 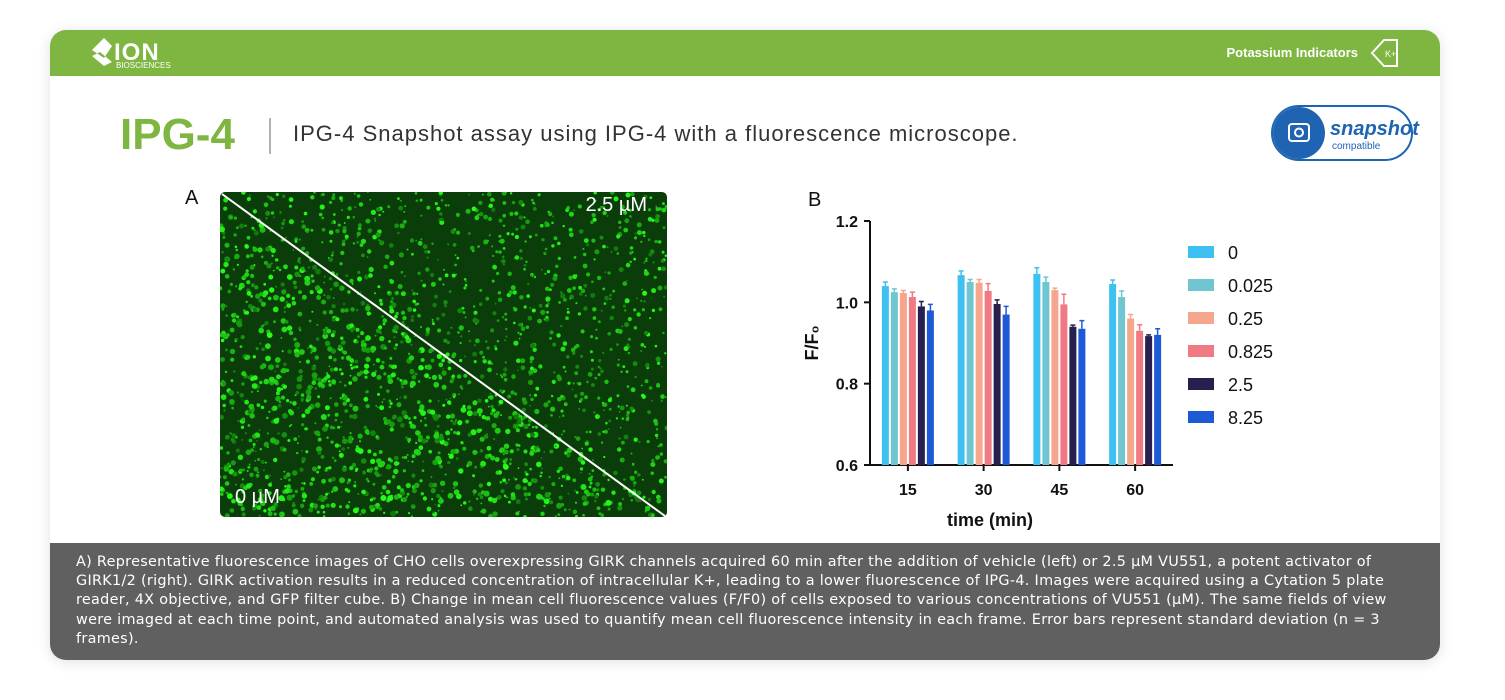 What do you see at coordinates (1233, 253) in the screenshot?
I see `legend-label: 0` at bounding box center [1233, 253].